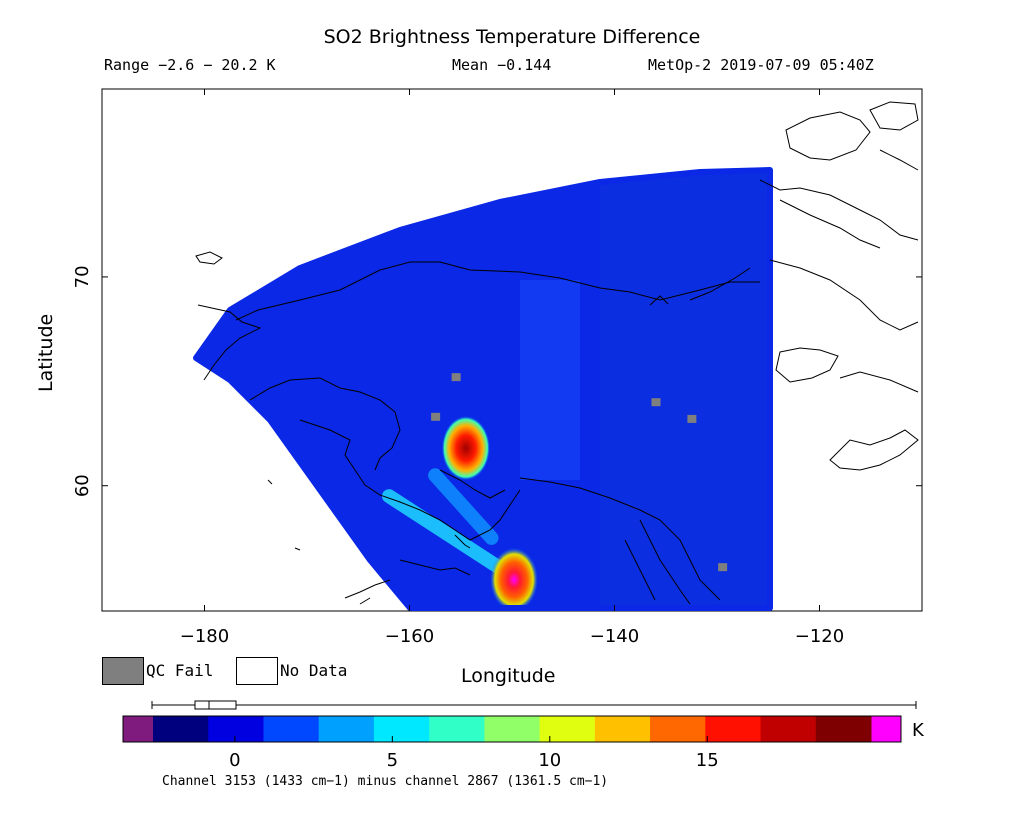 This screenshot has width=1024, height=813. I want to click on plume-layer, so click(445, 522).